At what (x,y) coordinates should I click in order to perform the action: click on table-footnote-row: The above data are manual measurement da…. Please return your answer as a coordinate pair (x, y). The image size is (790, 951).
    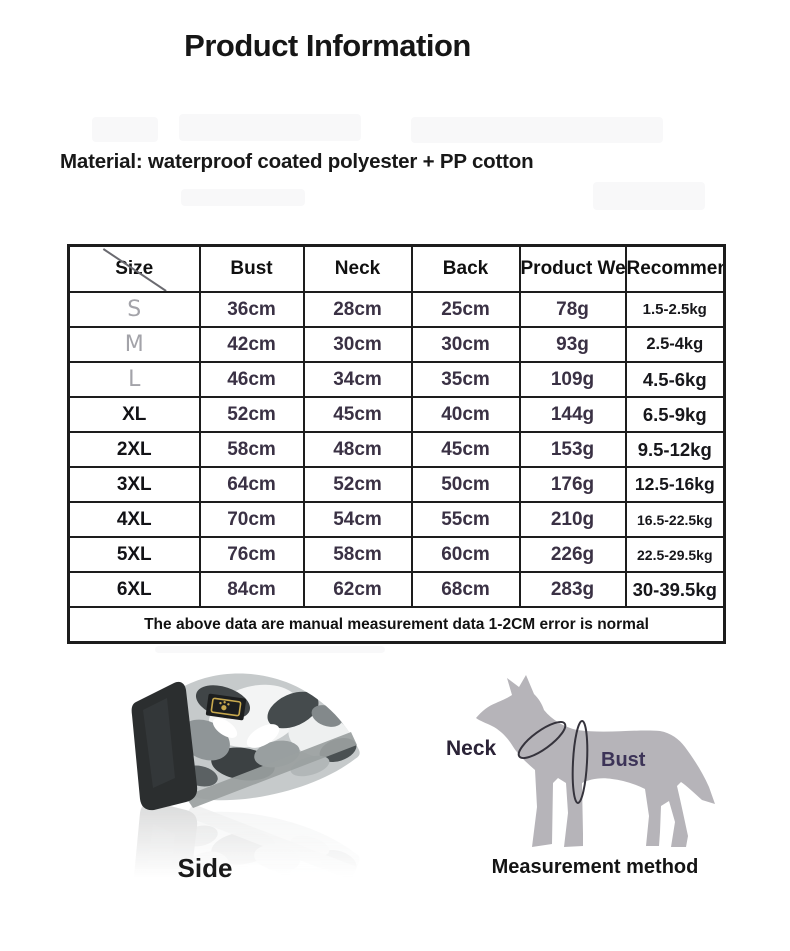
    Looking at the image, I should click on (396, 625).